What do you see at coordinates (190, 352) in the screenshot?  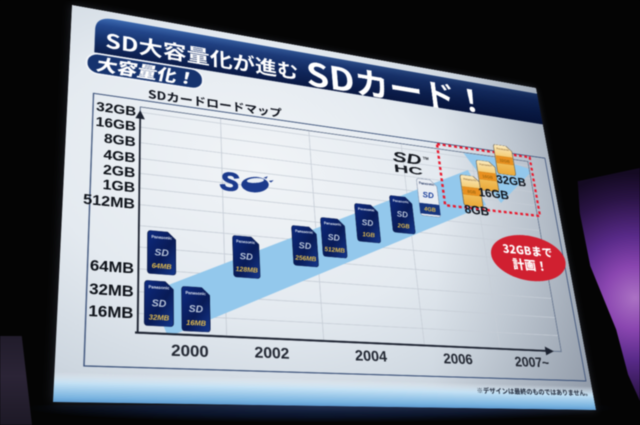 I see `svg-text: 2000` at bounding box center [190, 352].